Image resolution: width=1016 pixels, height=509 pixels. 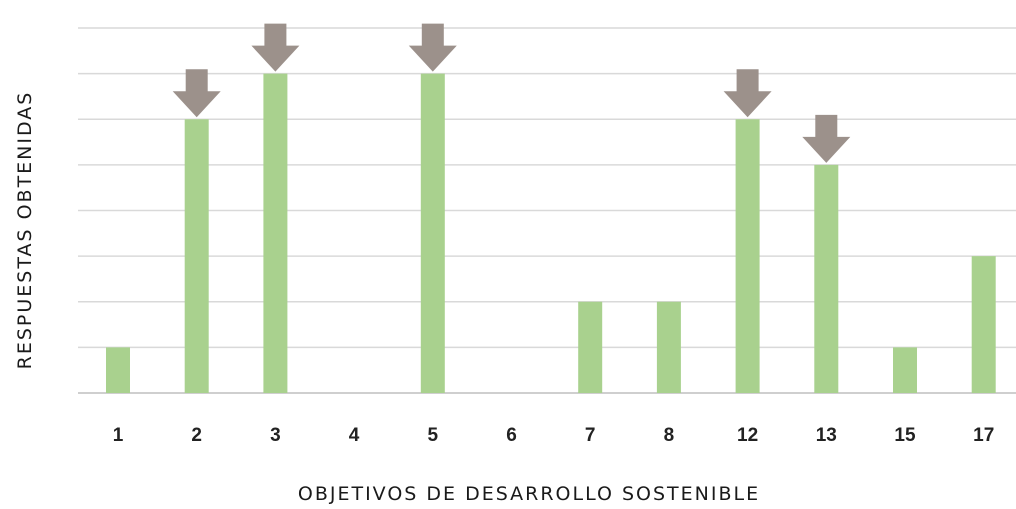 What do you see at coordinates (590, 435) in the screenshot?
I see `x-tick-label: 7` at bounding box center [590, 435].